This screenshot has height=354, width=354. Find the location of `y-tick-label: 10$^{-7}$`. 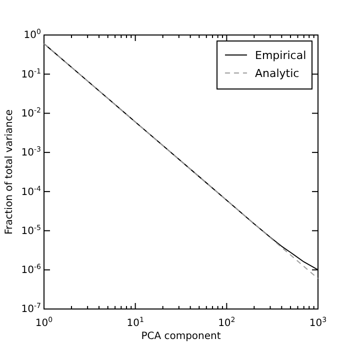

y-tick-label: 10$^{-7}$ is located at coordinates (31, 309).